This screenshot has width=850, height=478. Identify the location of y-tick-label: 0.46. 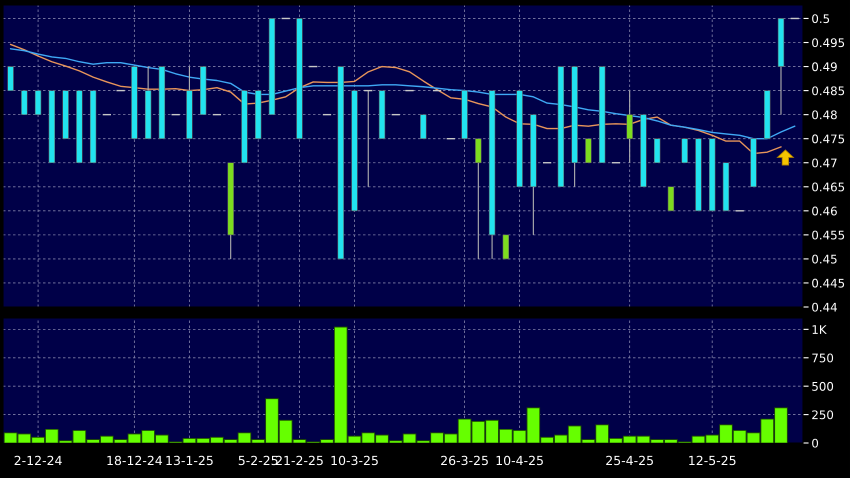
(824, 211).